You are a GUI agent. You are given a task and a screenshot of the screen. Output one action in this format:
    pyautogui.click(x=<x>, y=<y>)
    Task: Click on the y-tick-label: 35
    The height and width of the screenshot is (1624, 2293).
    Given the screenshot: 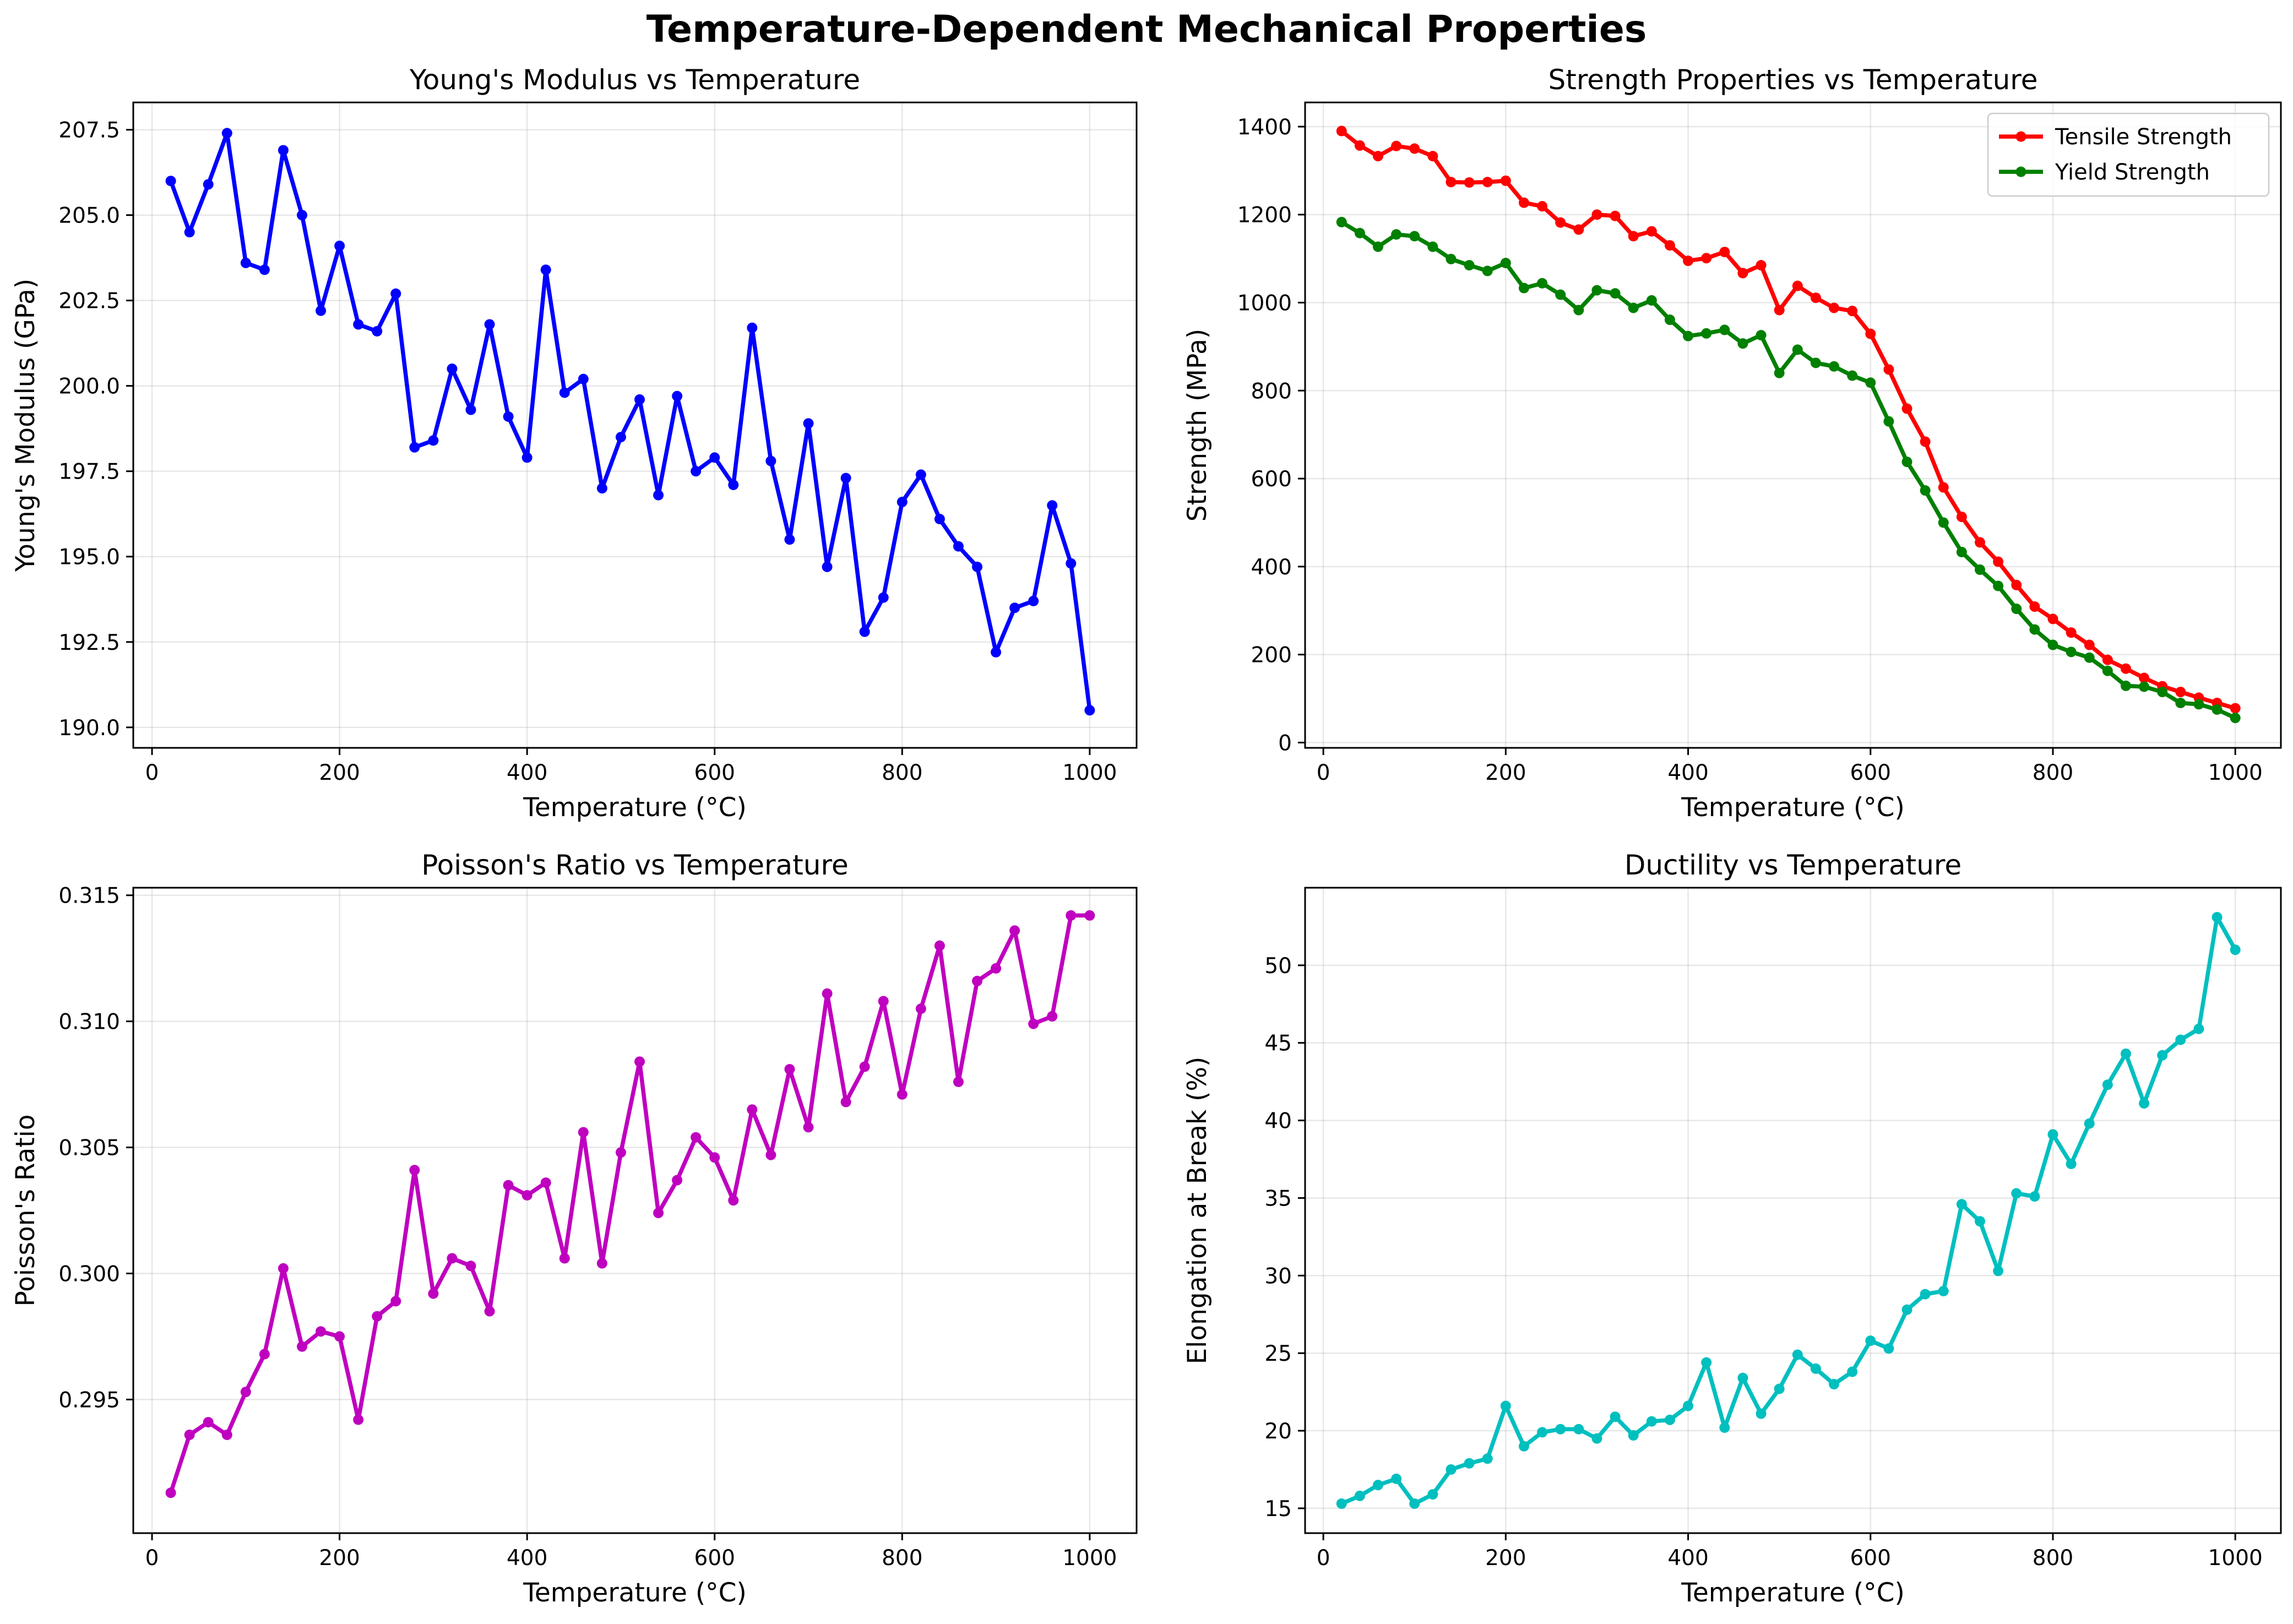 What is the action you would take?
    pyautogui.click(x=1278, y=1198)
    